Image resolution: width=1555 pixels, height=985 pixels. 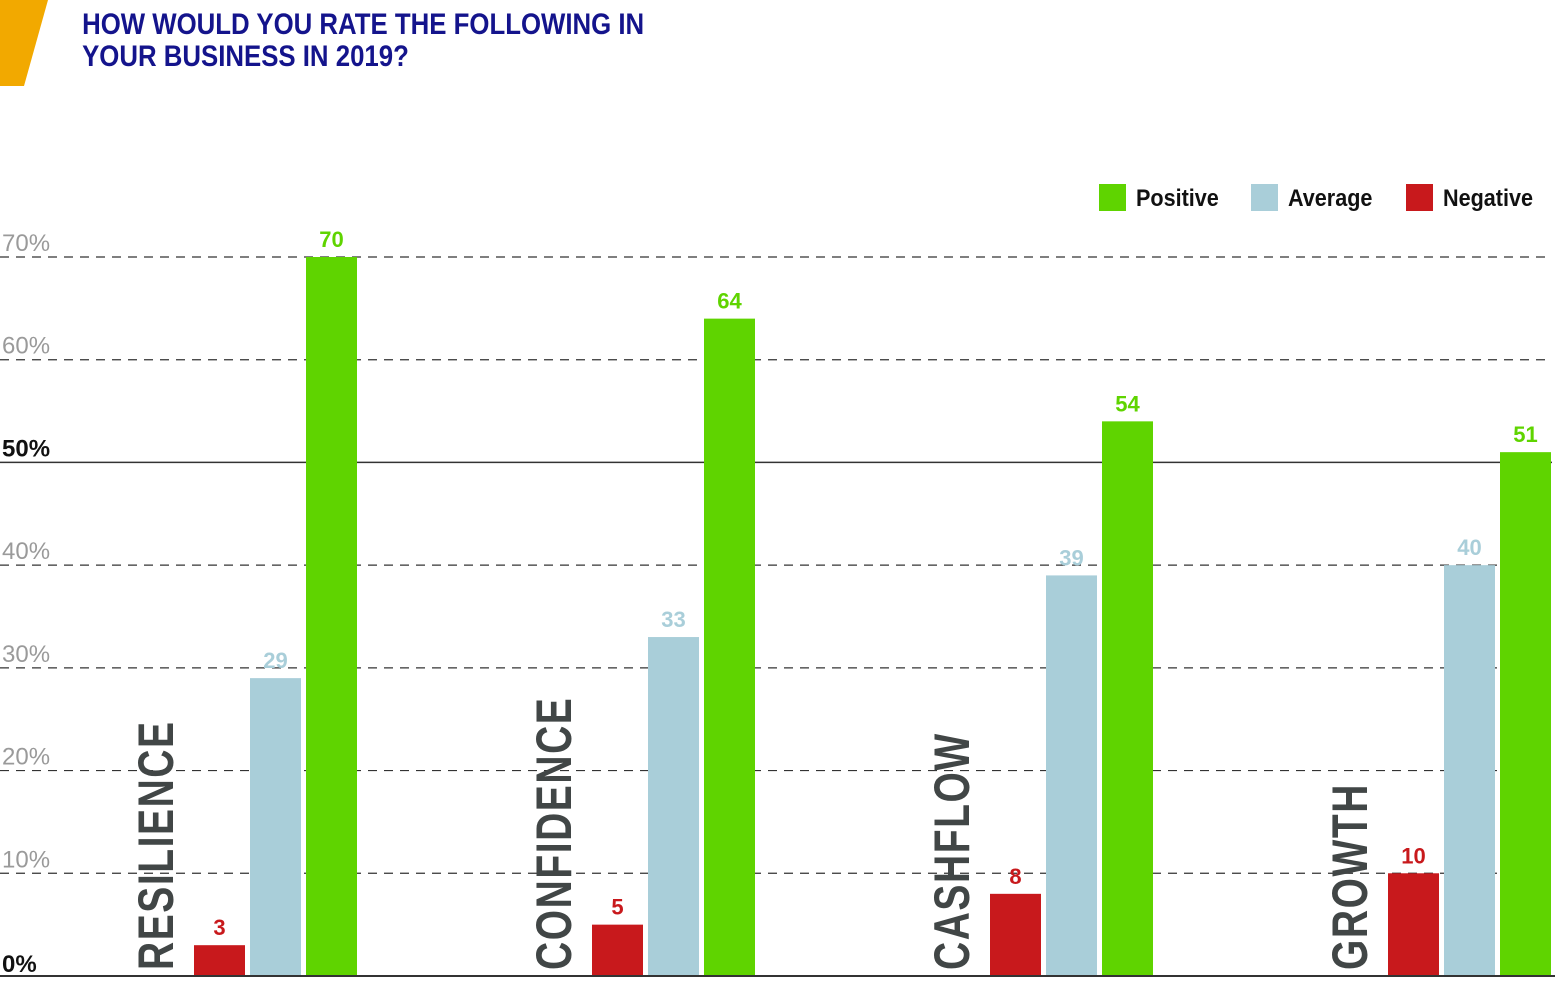 What do you see at coordinates (331, 616) in the screenshot?
I see `bar-resilience-positive` at bounding box center [331, 616].